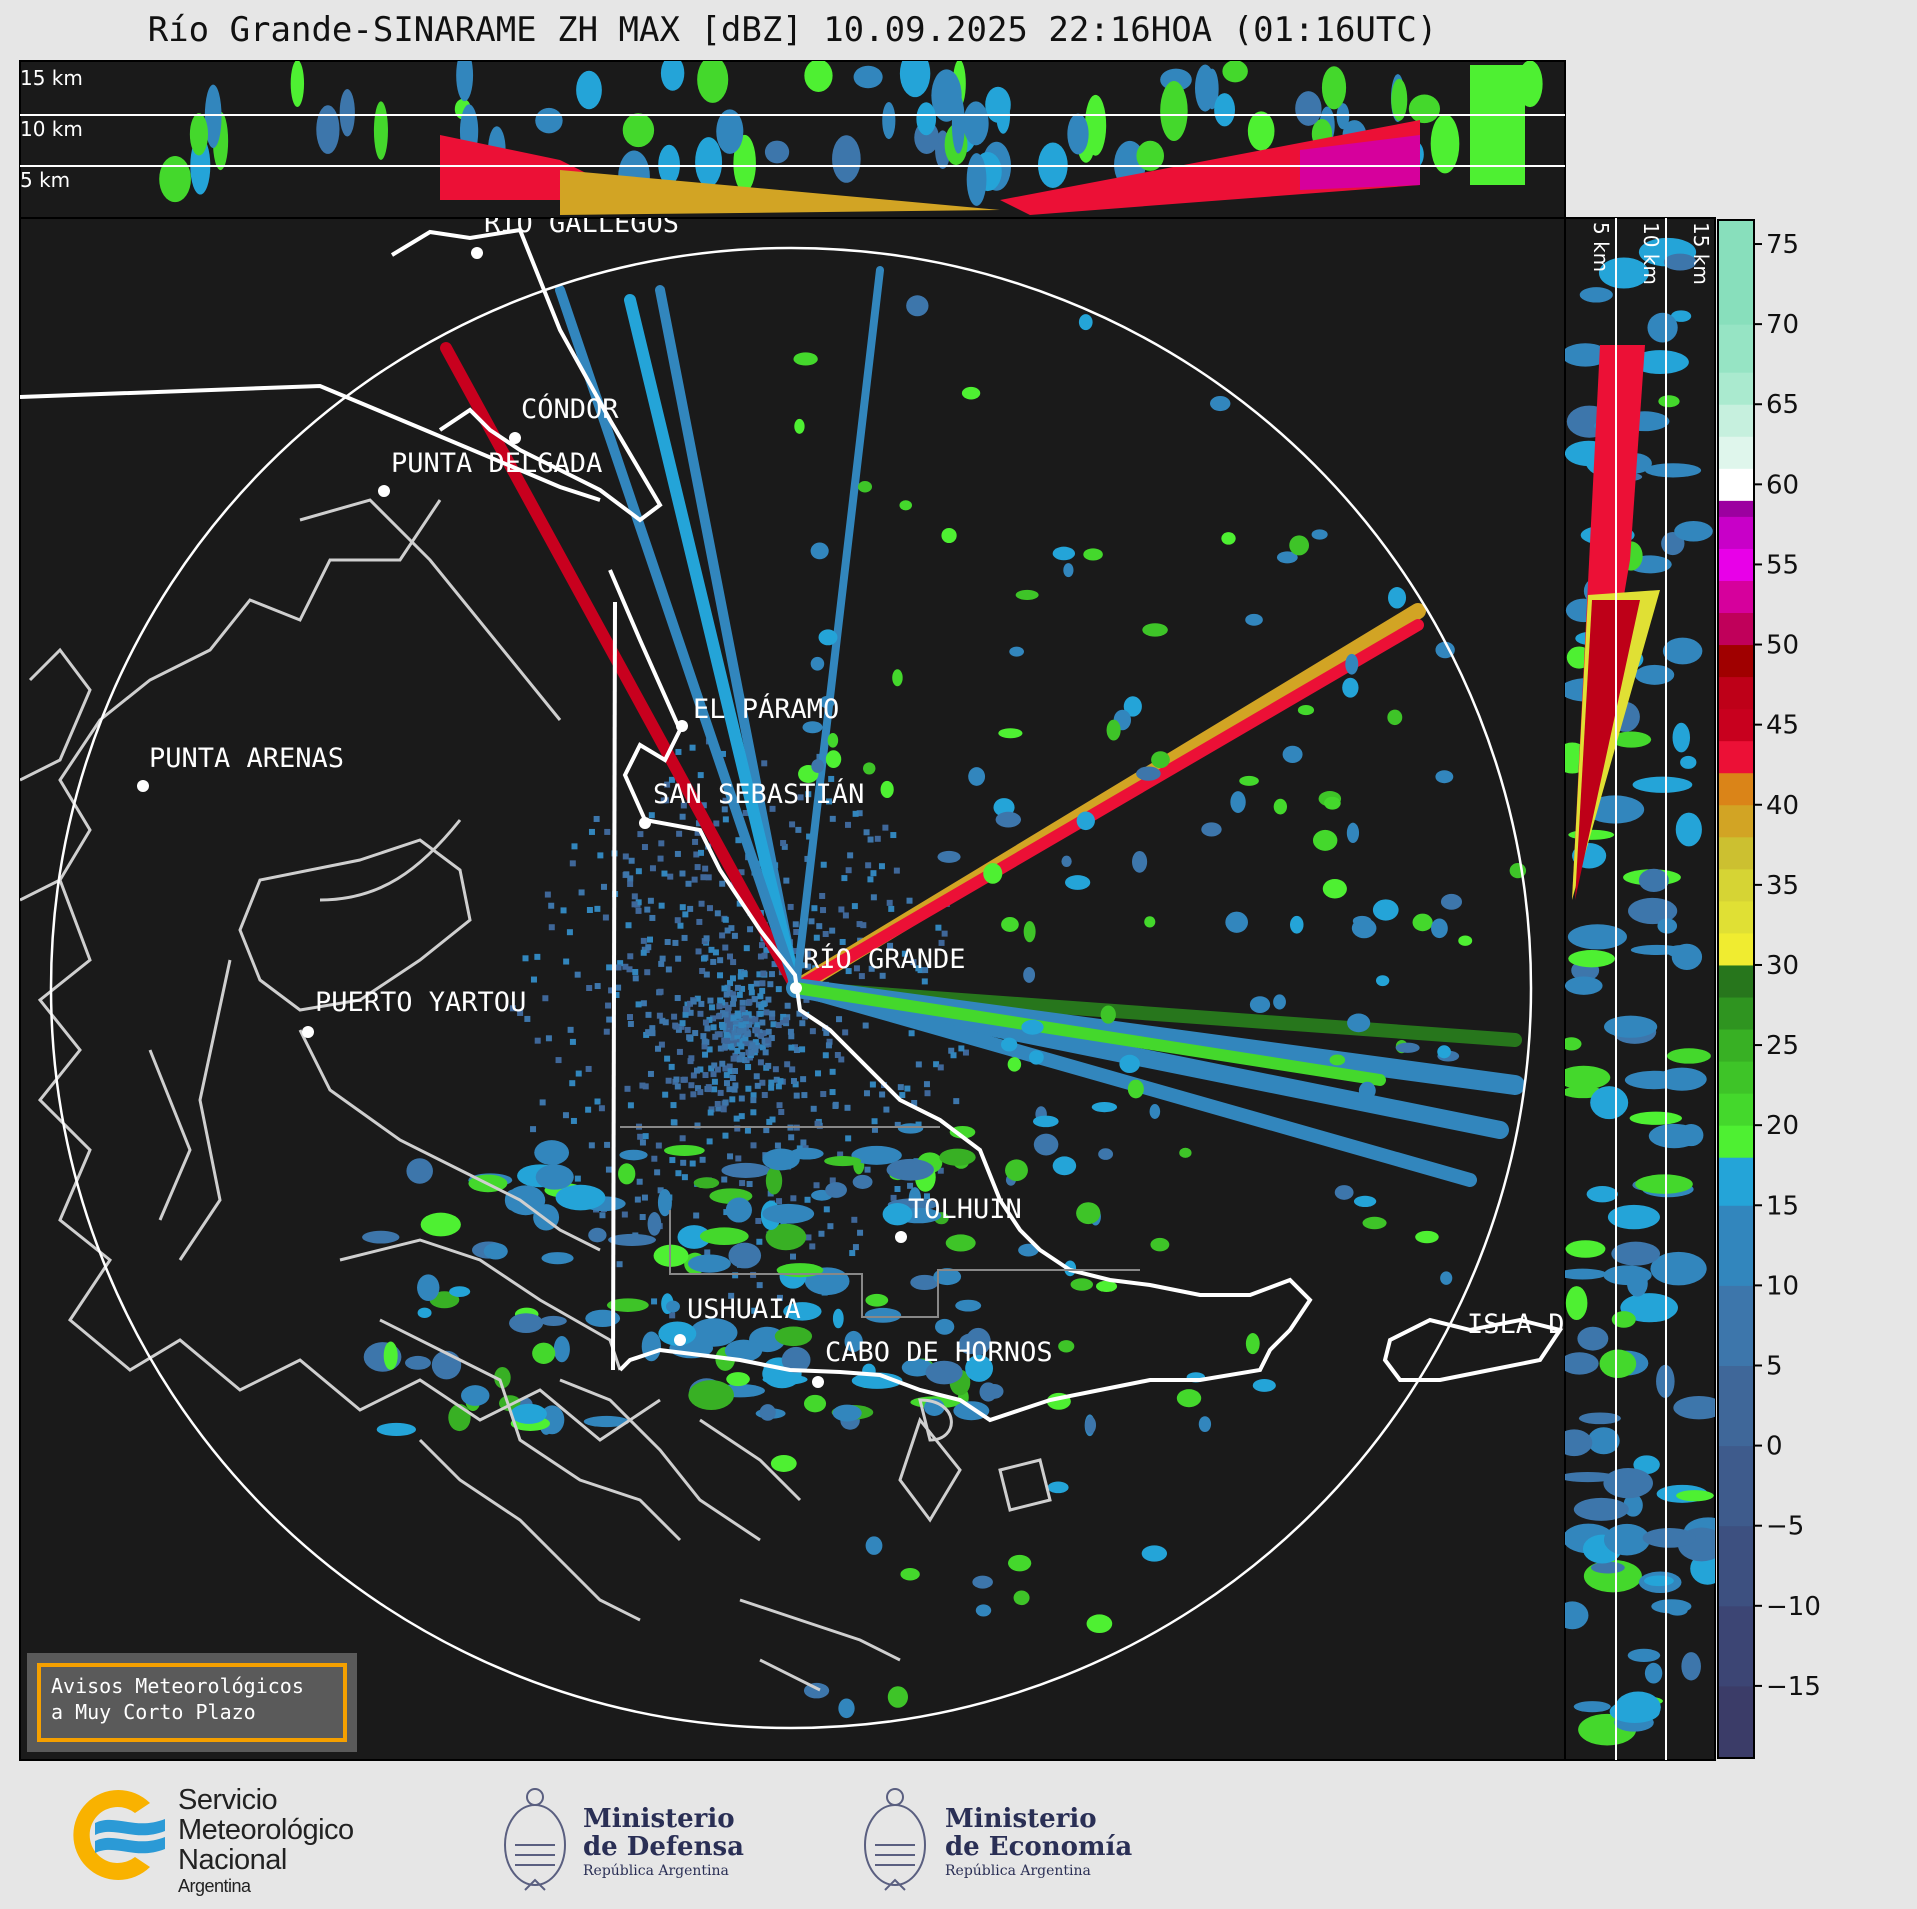  Describe the element at coordinates (1210, 167) in the screenshot. I see `echo-core` at that location.